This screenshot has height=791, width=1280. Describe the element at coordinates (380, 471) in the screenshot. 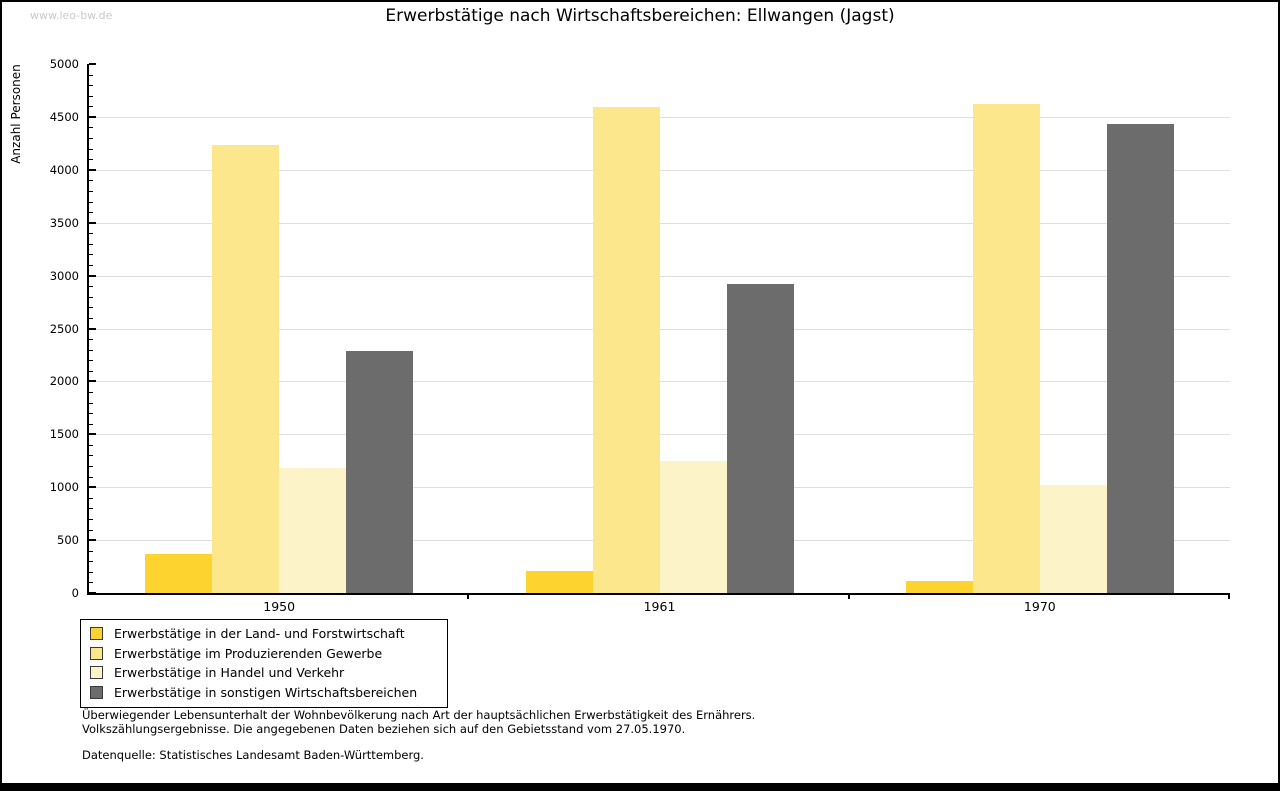

I see `bar-1950-Erwerbstätige in sonstigen Wirtschaftsbereichen` at that location.